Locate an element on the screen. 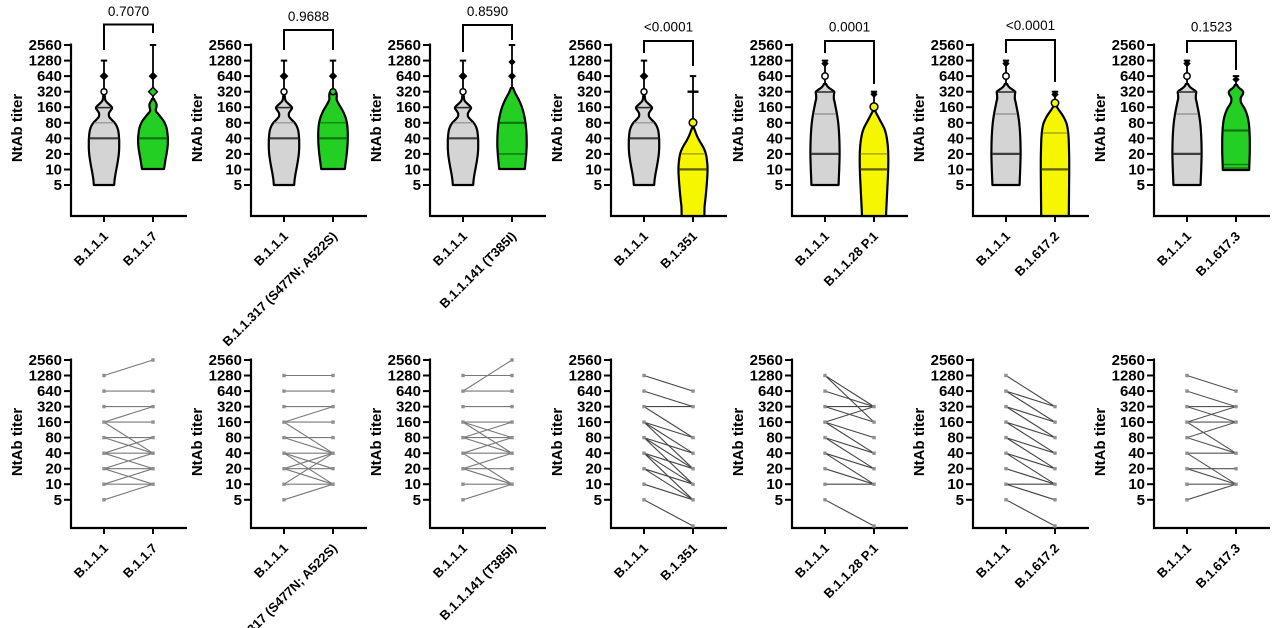 This screenshot has width=1280, height=628. svg-text: 0.1523 is located at coordinates (1211, 27).